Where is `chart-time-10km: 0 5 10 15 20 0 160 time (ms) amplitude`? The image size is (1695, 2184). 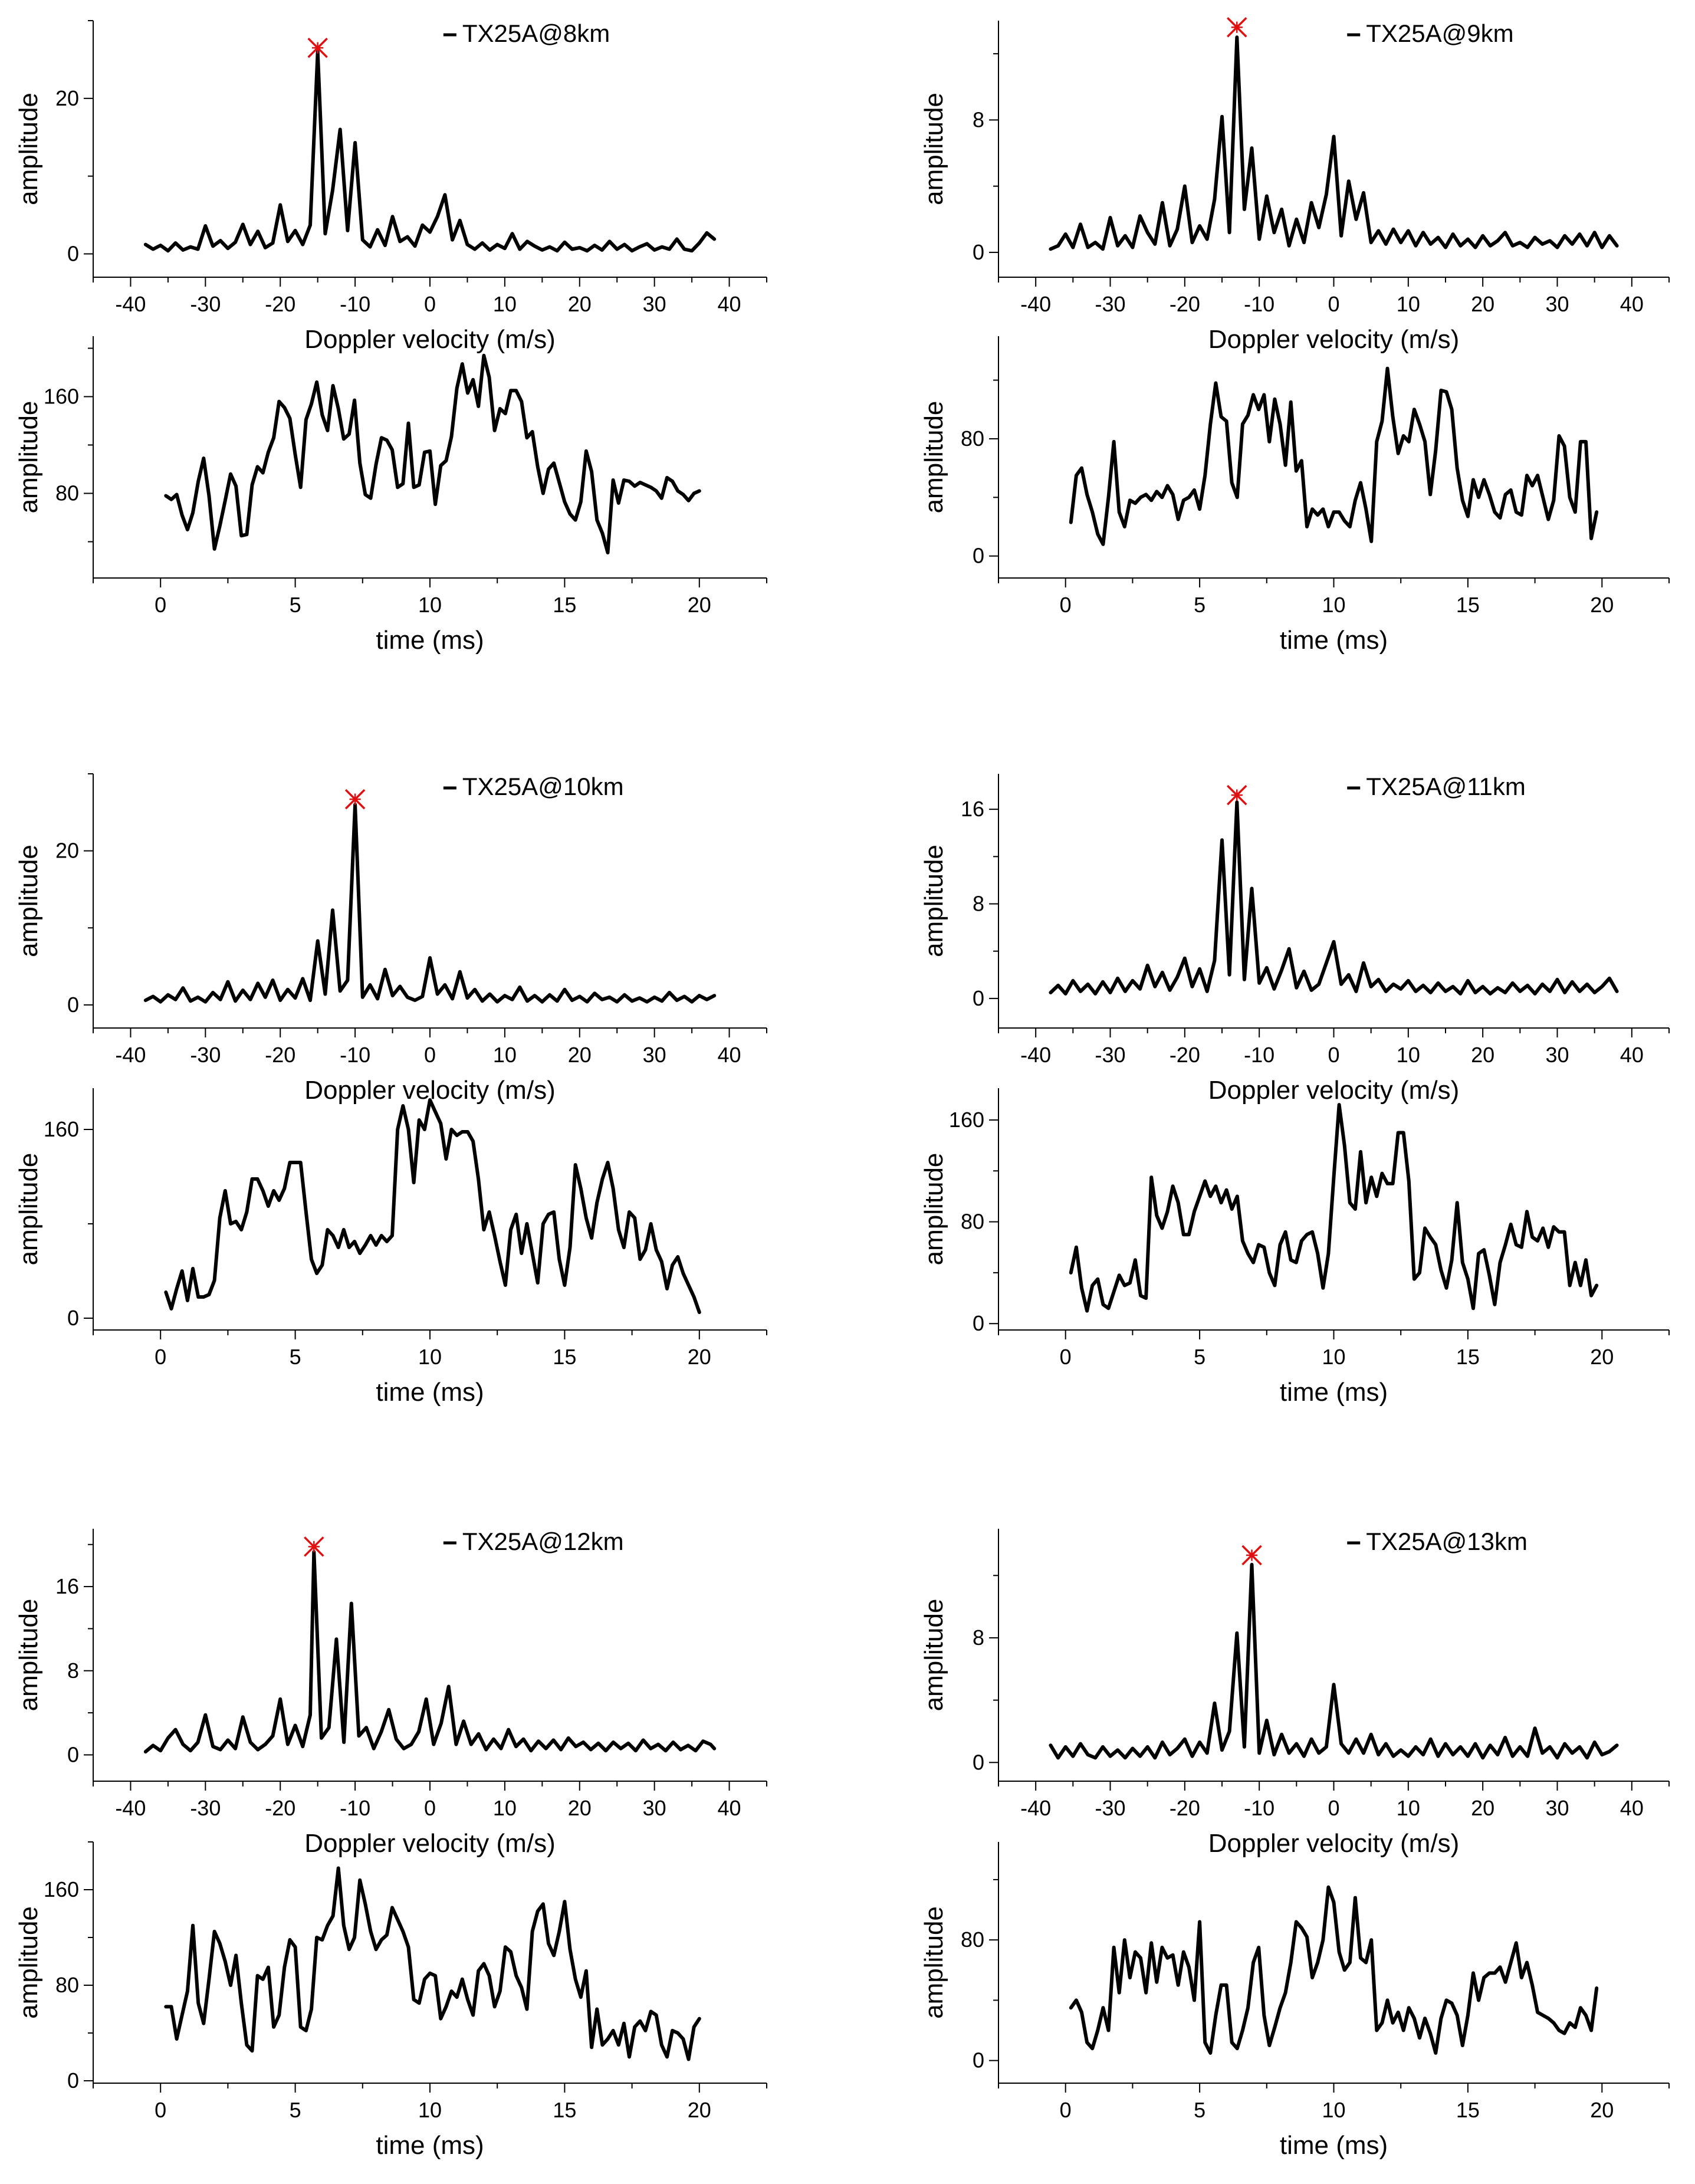
chart-time-10km: 0 5 10 15 20 0 160 time (ms) amplitude is located at coordinates (390, 1247).